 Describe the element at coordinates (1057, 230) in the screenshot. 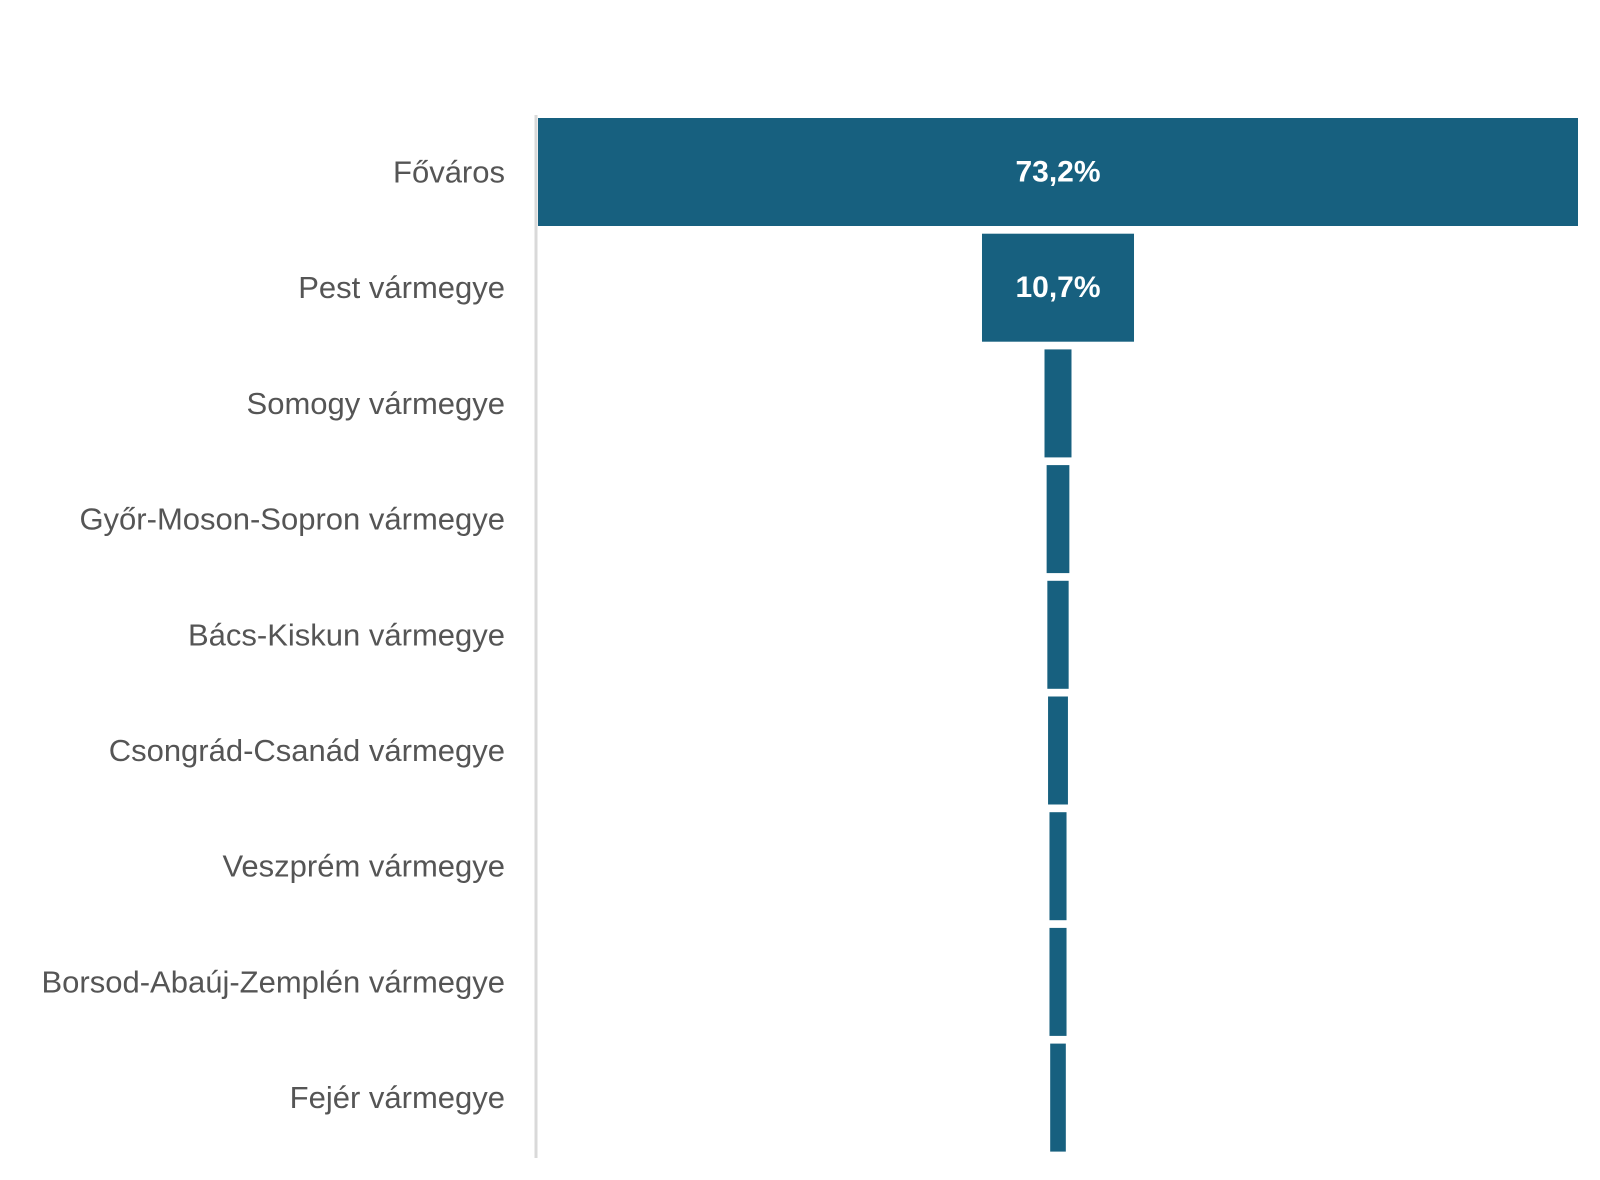

I see `data-labels: 73,2% 10,7%` at that location.